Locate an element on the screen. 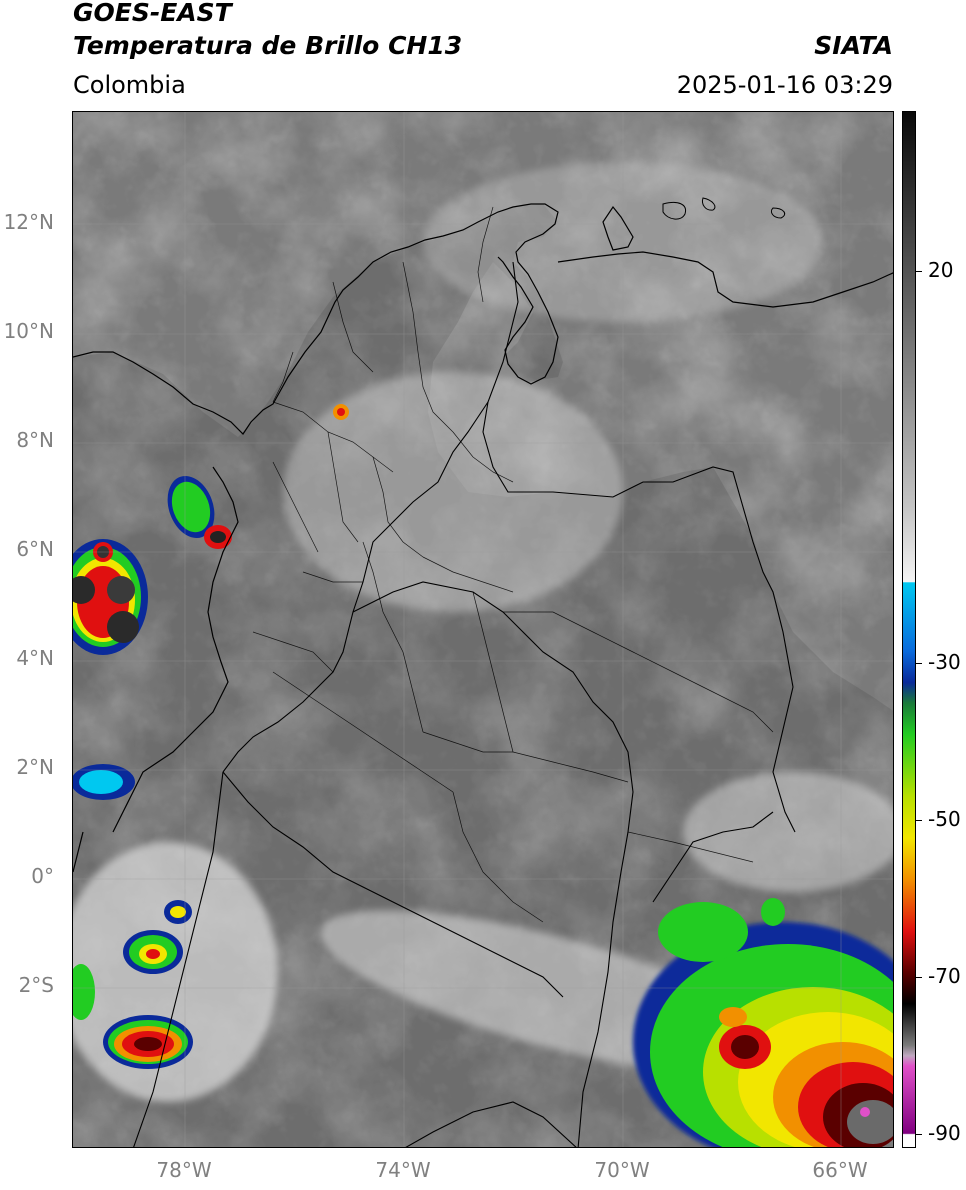 Image resolution: width=966 pixels, height=1190 pixels. title-line-1: GOES-EAST is located at coordinates (152, 13).